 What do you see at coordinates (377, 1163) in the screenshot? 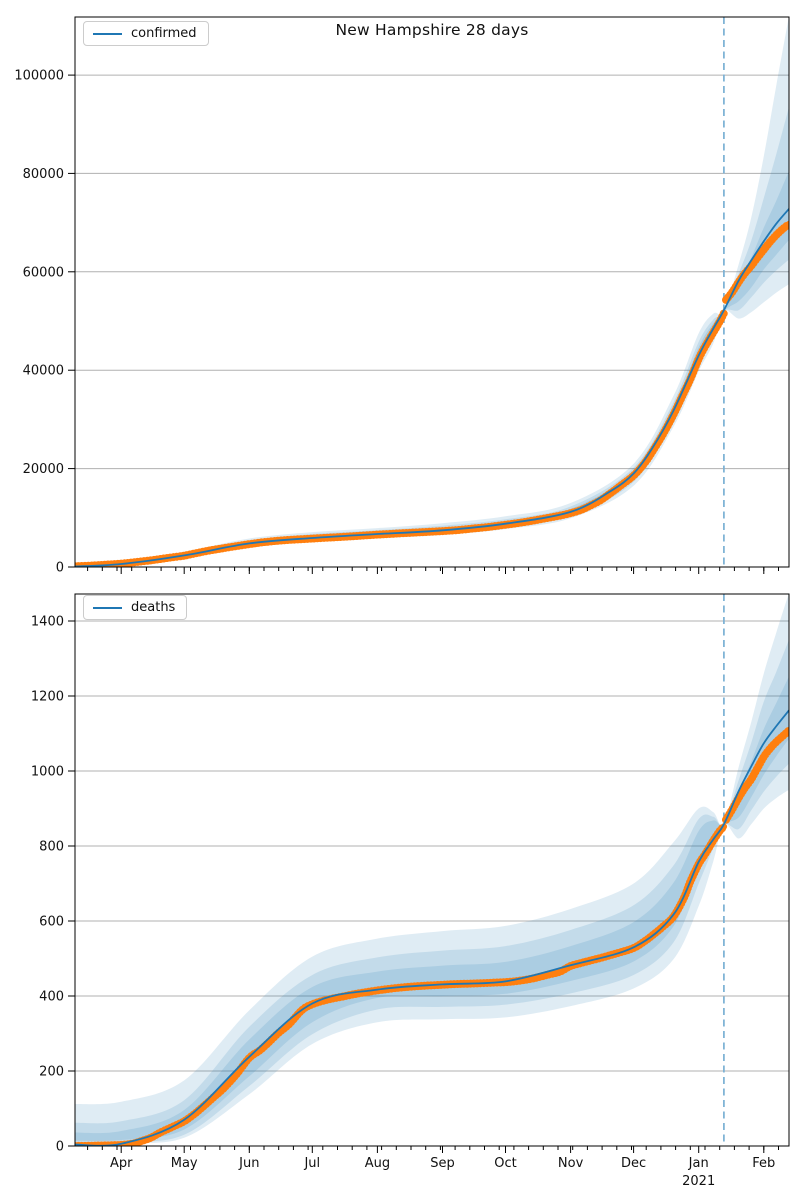
I see `xtick-label: Aug` at bounding box center [377, 1163].